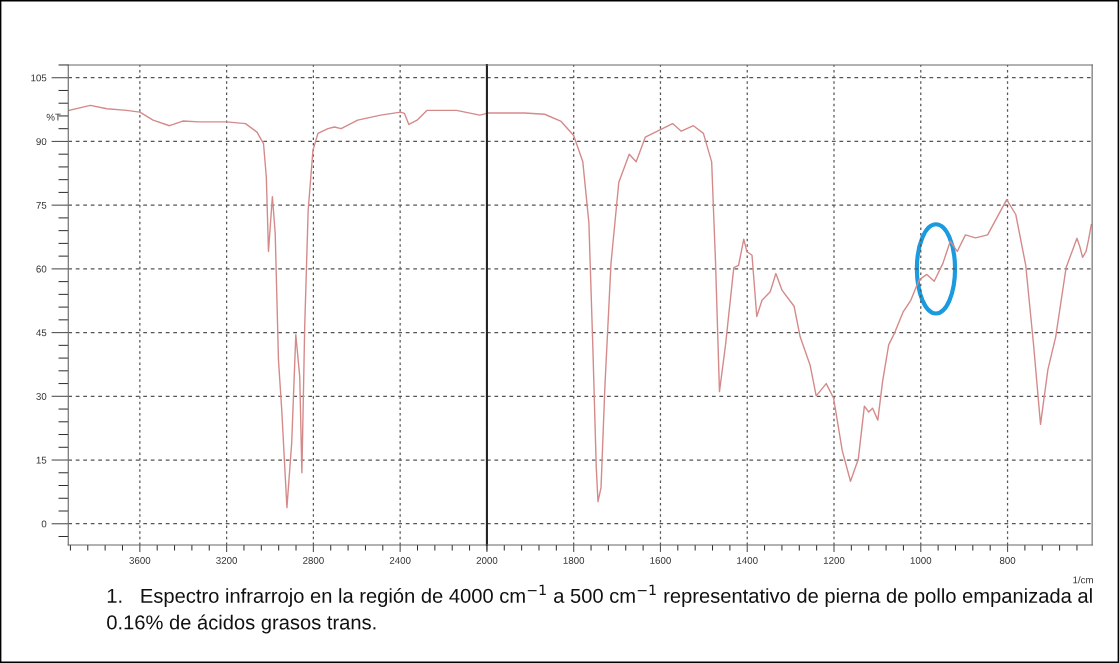 This screenshot has height=663, width=1119. I want to click on x-tick-label: 2000, so click(487, 560).